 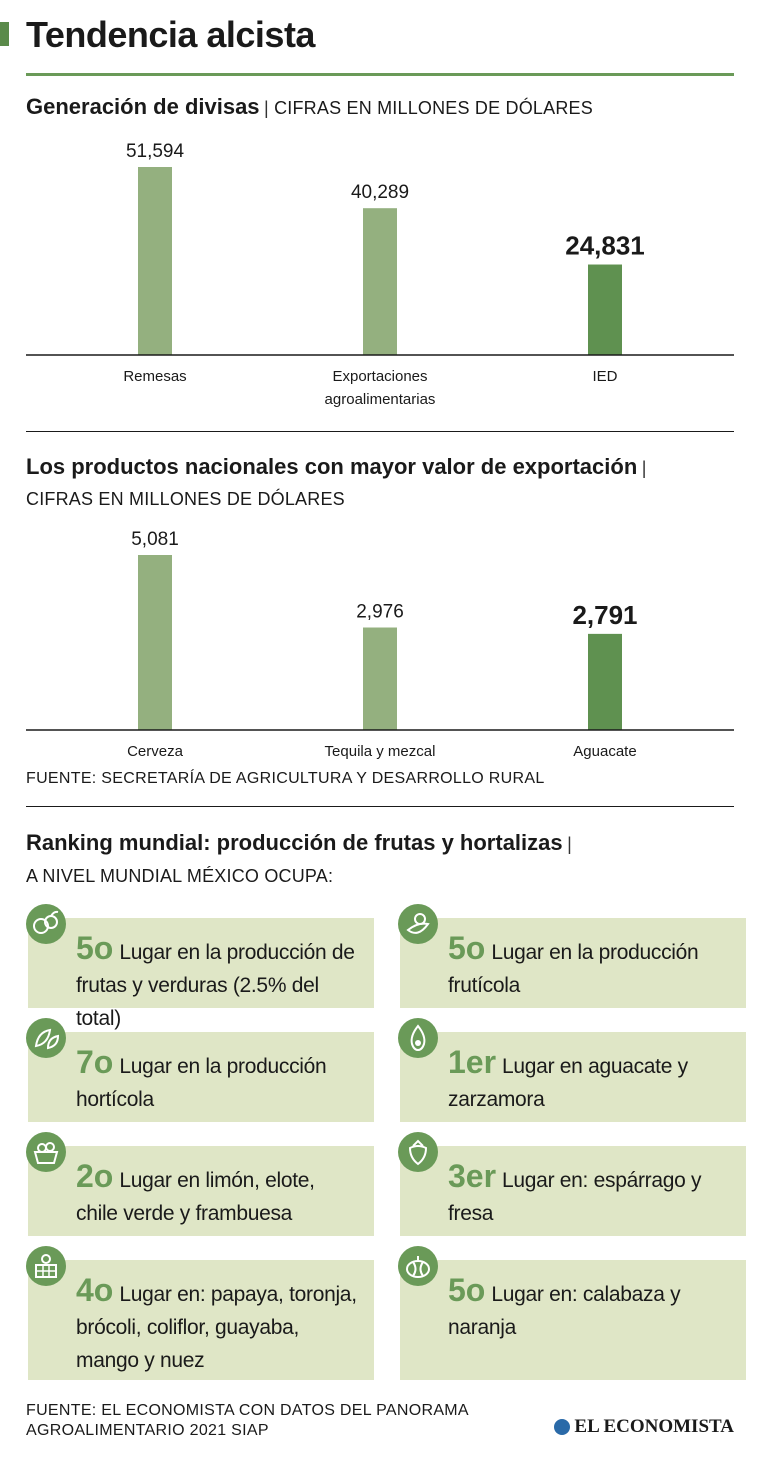 I want to click on bar-value-label: 40,289, so click(x=380, y=192).